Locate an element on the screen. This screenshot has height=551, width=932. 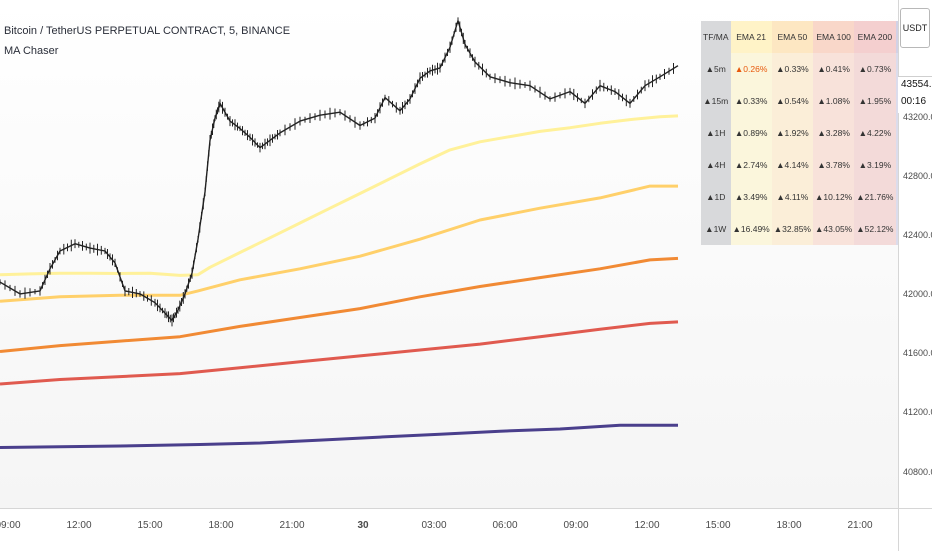
currency-button: USDT is located at coordinates (915, 28).